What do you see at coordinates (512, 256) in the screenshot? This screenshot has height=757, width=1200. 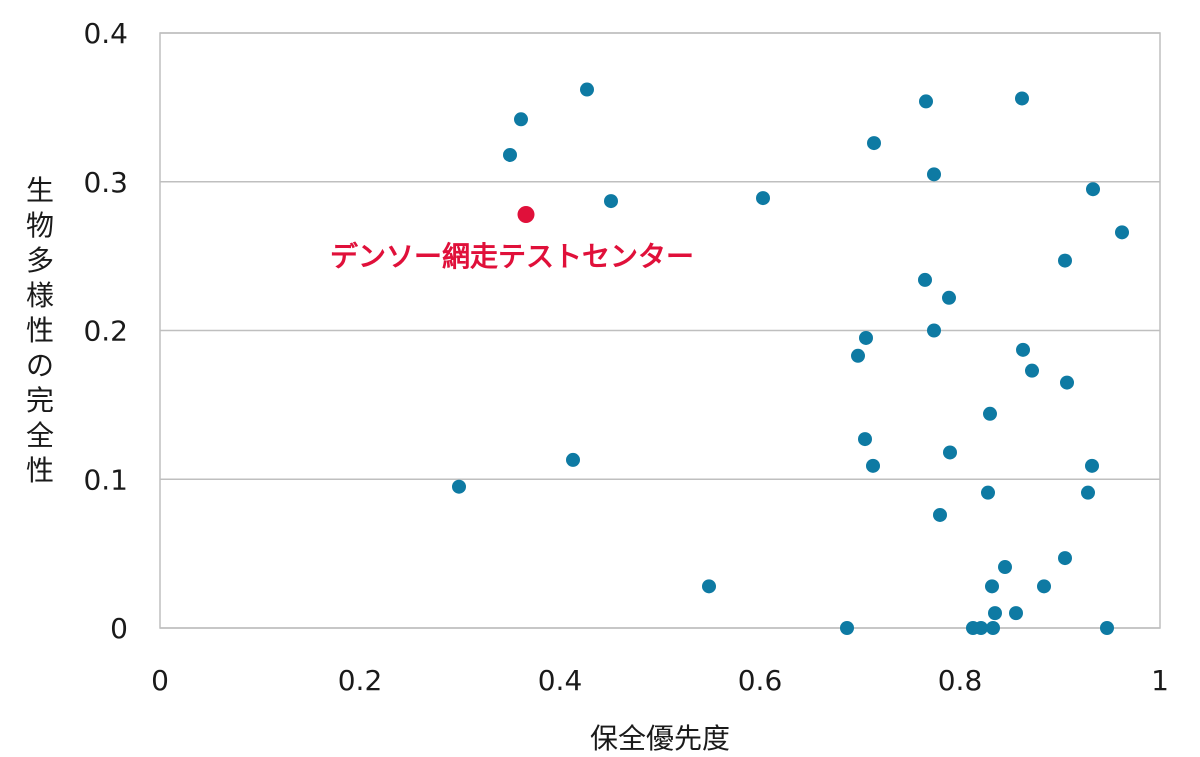 I see `highlight-label: デンソー網走テストセンター` at bounding box center [512, 256].